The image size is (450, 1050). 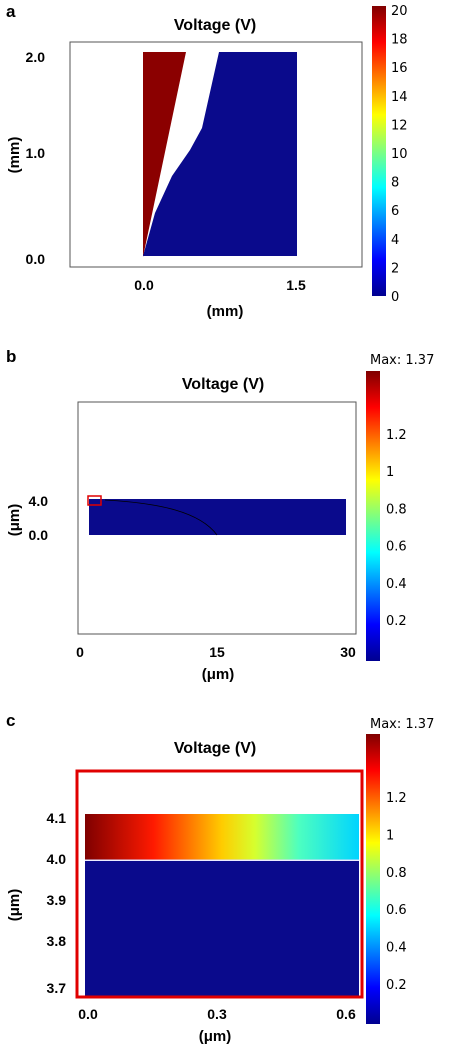 What do you see at coordinates (10, 720) in the screenshot?
I see `panel-c-letter: c` at bounding box center [10, 720].